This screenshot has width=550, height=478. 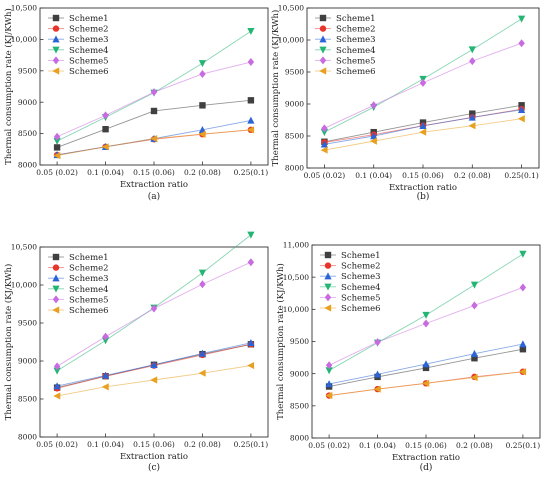 I want to click on panel-label: (c), so click(x=154, y=467).